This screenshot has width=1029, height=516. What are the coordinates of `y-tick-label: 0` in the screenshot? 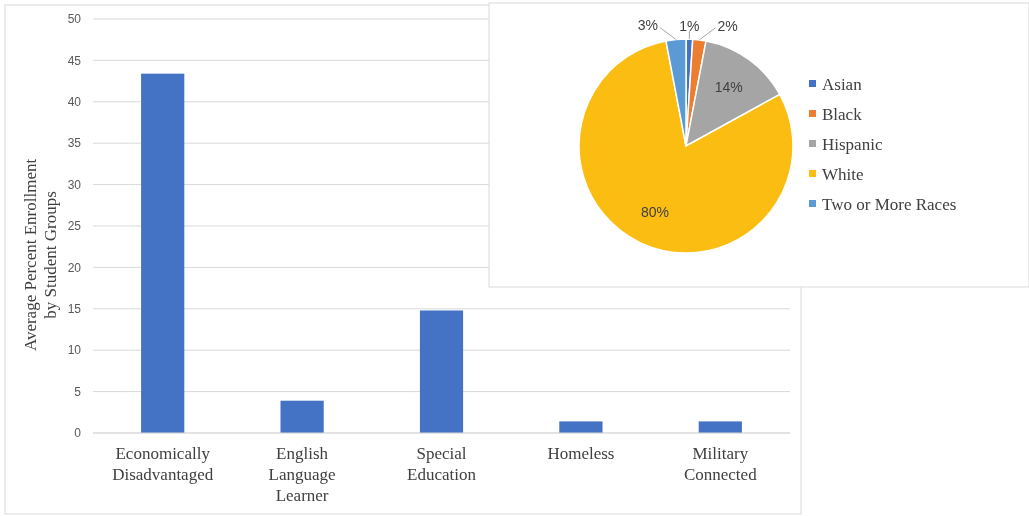 It's located at (78, 433).